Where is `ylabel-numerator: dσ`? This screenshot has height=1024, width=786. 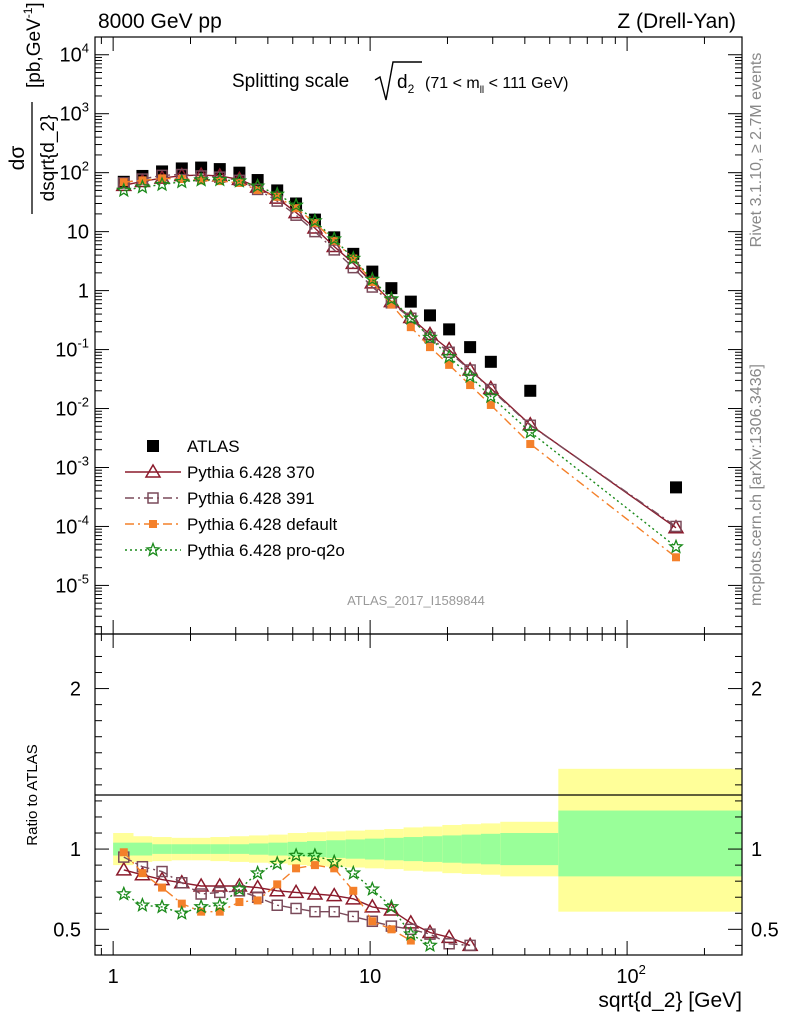
ylabel-numerator: dσ is located at coordinates (17, 158).